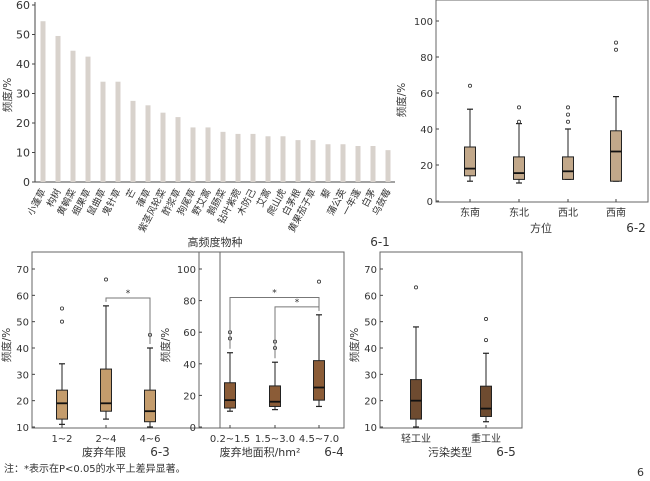  I want to click on figure-number: 6, so click(640, 472).